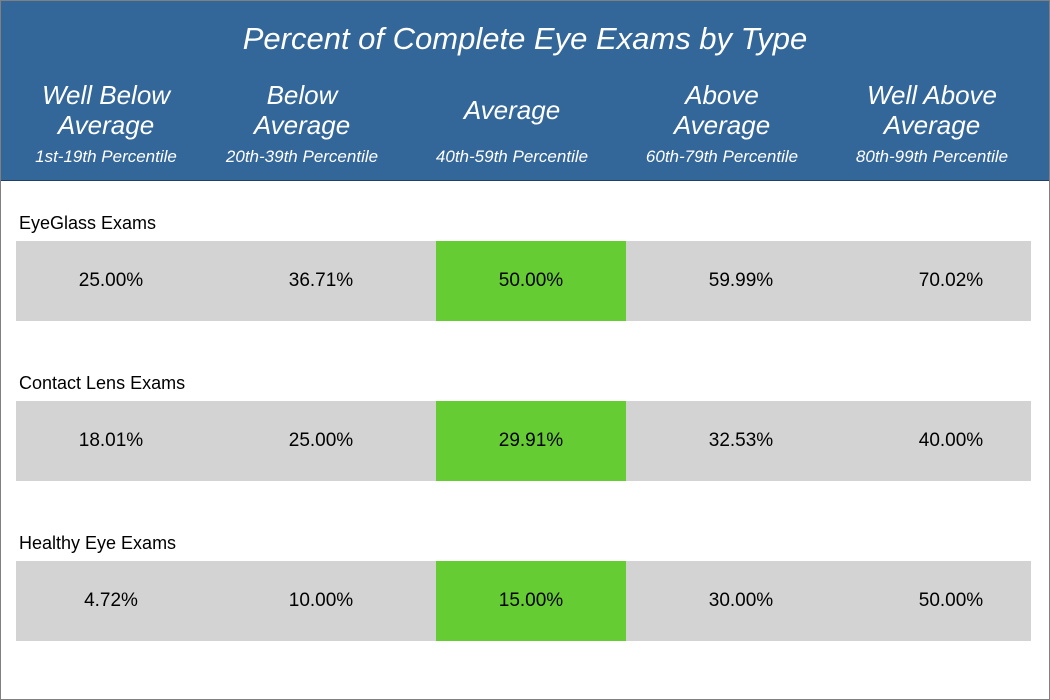 The image size is (1050, 700). What do you see at coordinates (512, 110) in the screenshot?
I see `column-name: Average` at bounding box center [512, 110].